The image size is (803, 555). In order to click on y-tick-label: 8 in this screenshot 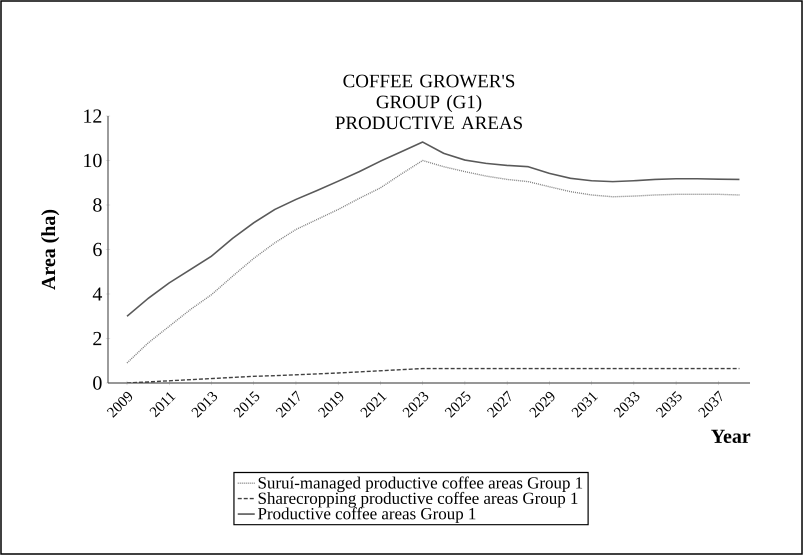, I will do `click(97, 205)`.